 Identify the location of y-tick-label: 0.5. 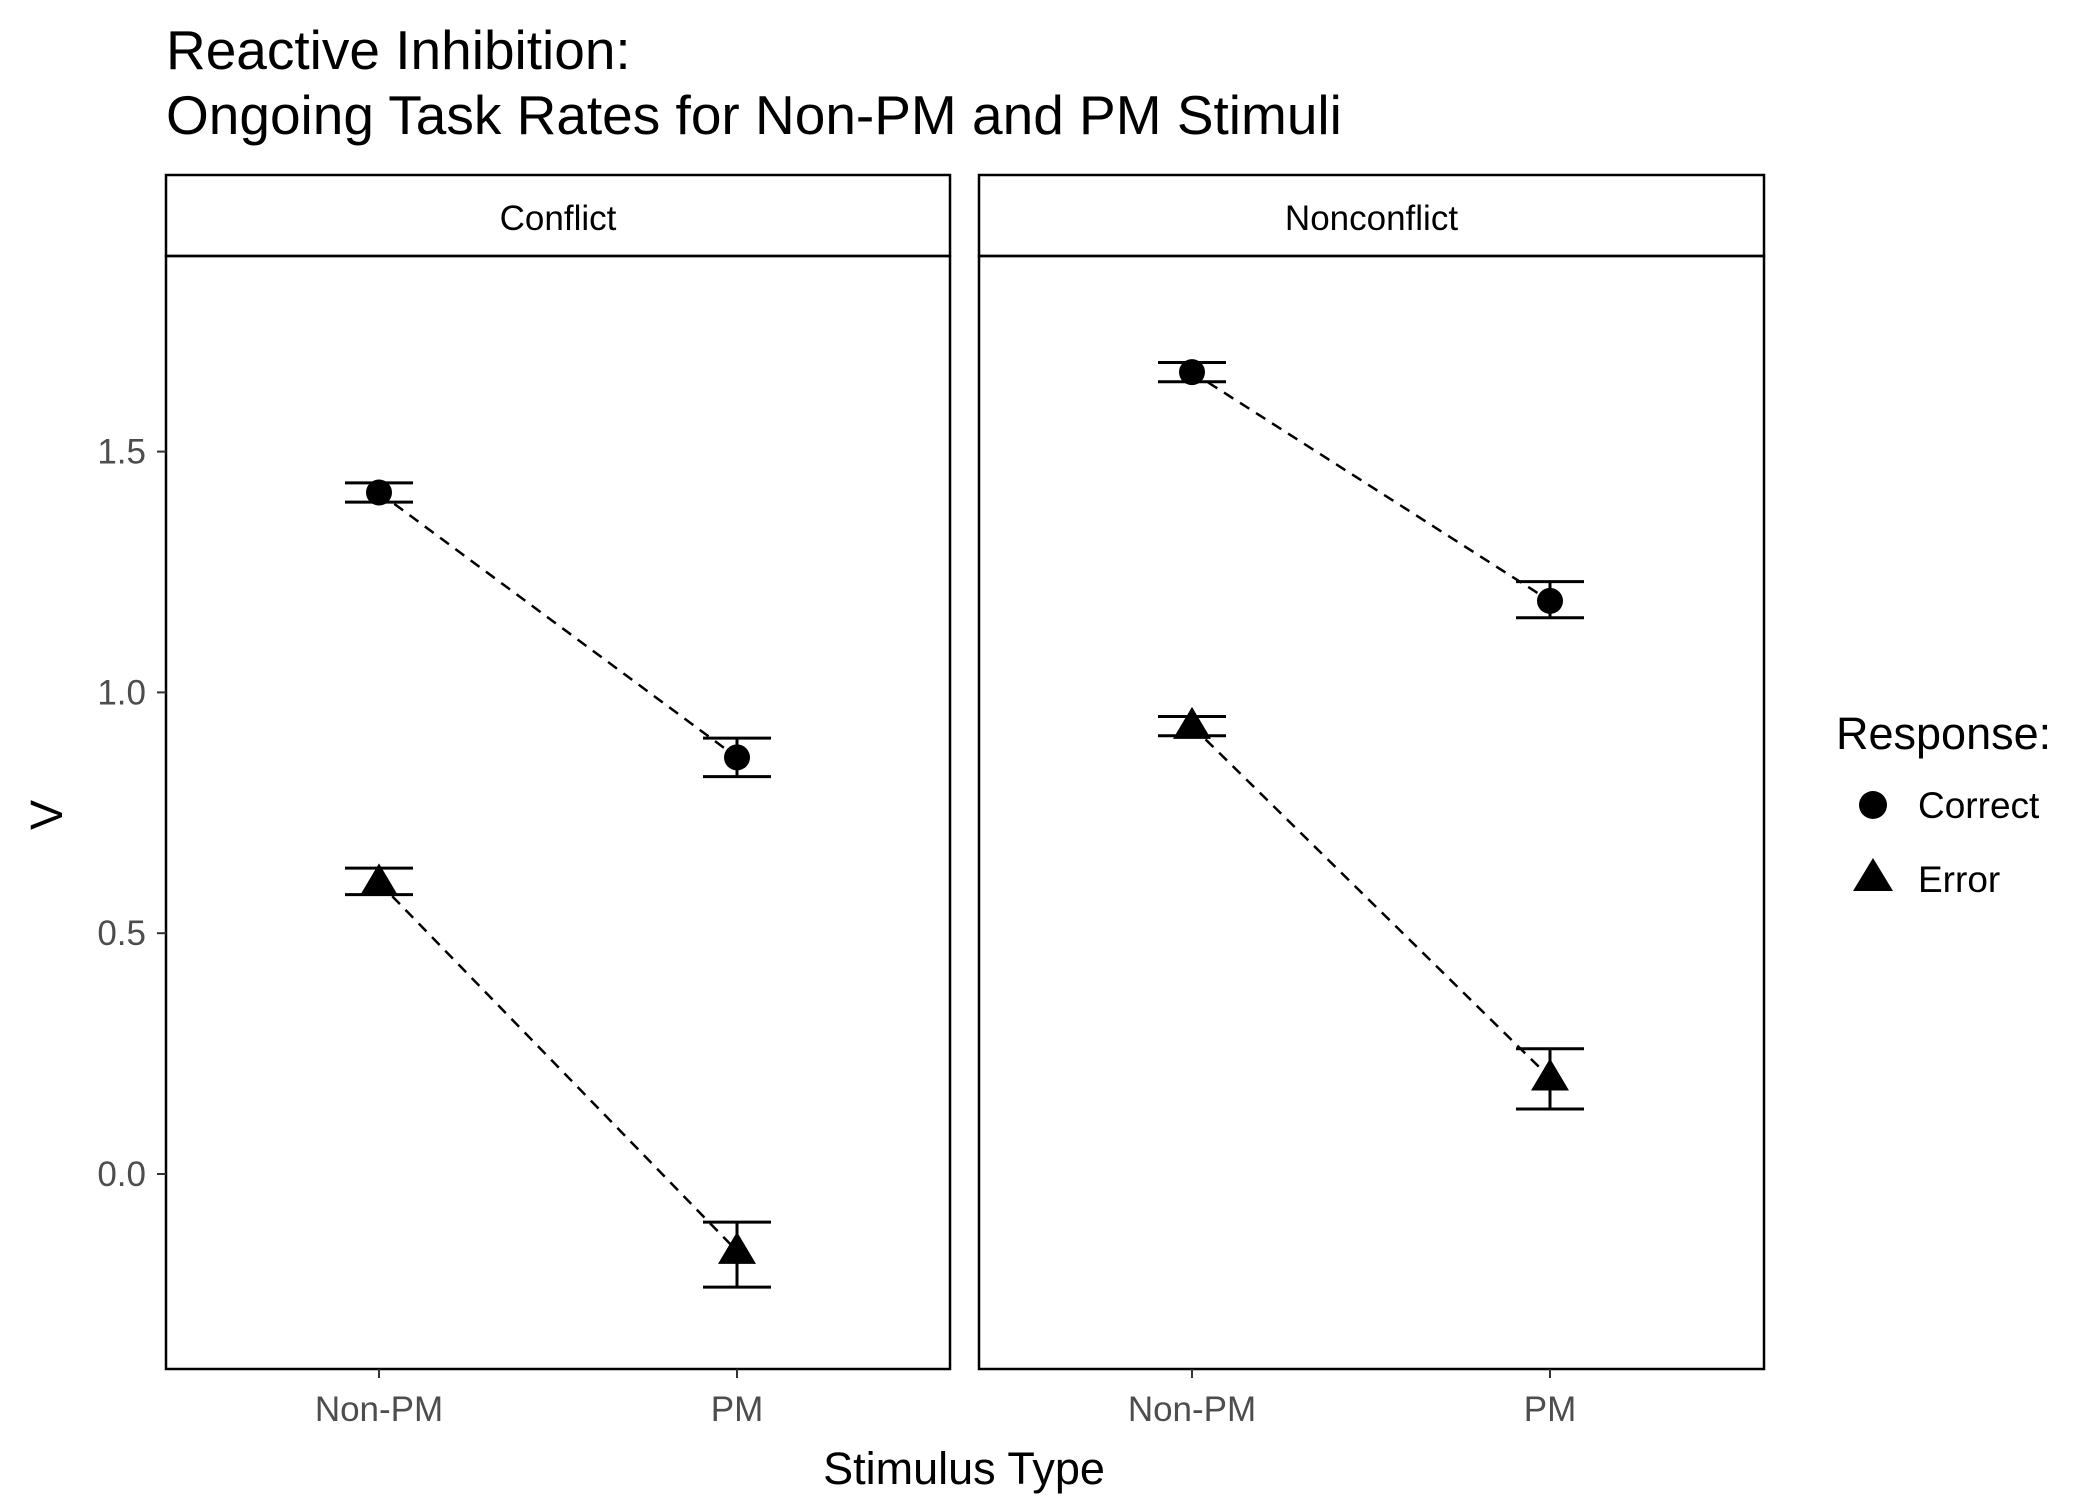
(121, 933).